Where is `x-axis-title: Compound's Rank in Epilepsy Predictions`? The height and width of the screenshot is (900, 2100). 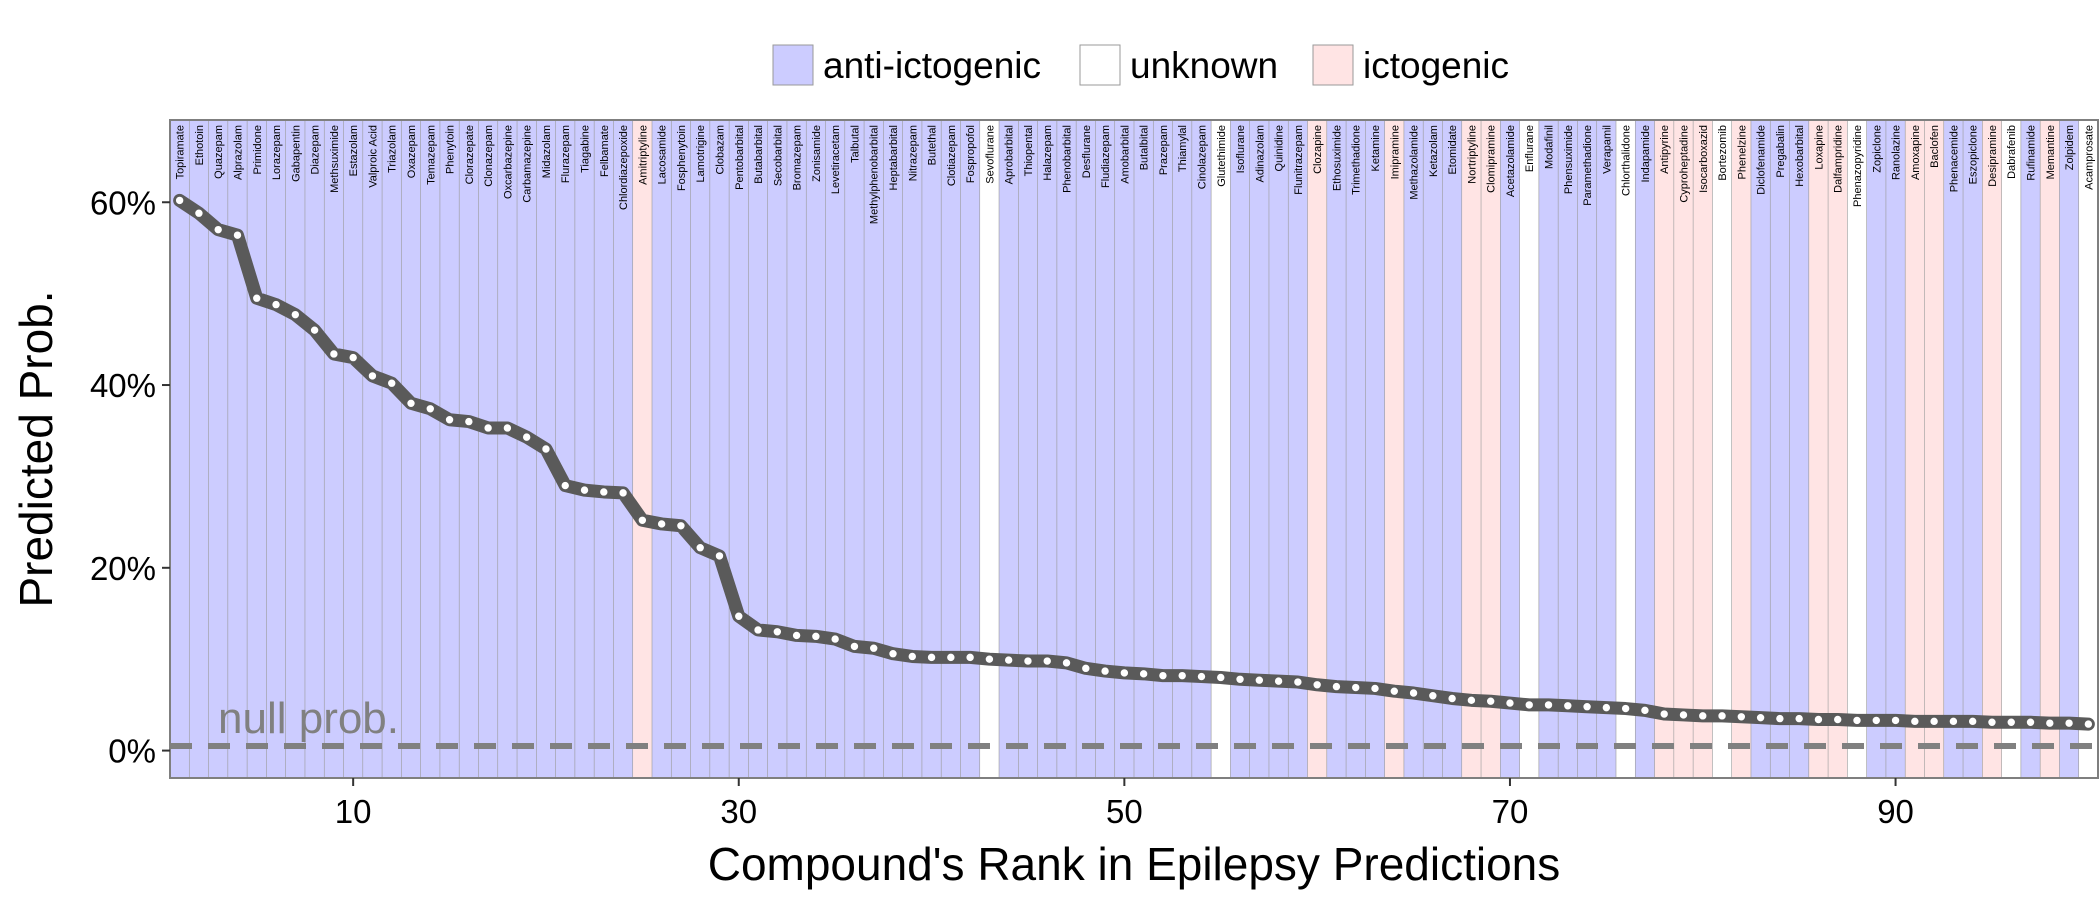 x-axis-title: Compound's Rank in Epilepsy Predictions is located at coordinates (1134, 864).